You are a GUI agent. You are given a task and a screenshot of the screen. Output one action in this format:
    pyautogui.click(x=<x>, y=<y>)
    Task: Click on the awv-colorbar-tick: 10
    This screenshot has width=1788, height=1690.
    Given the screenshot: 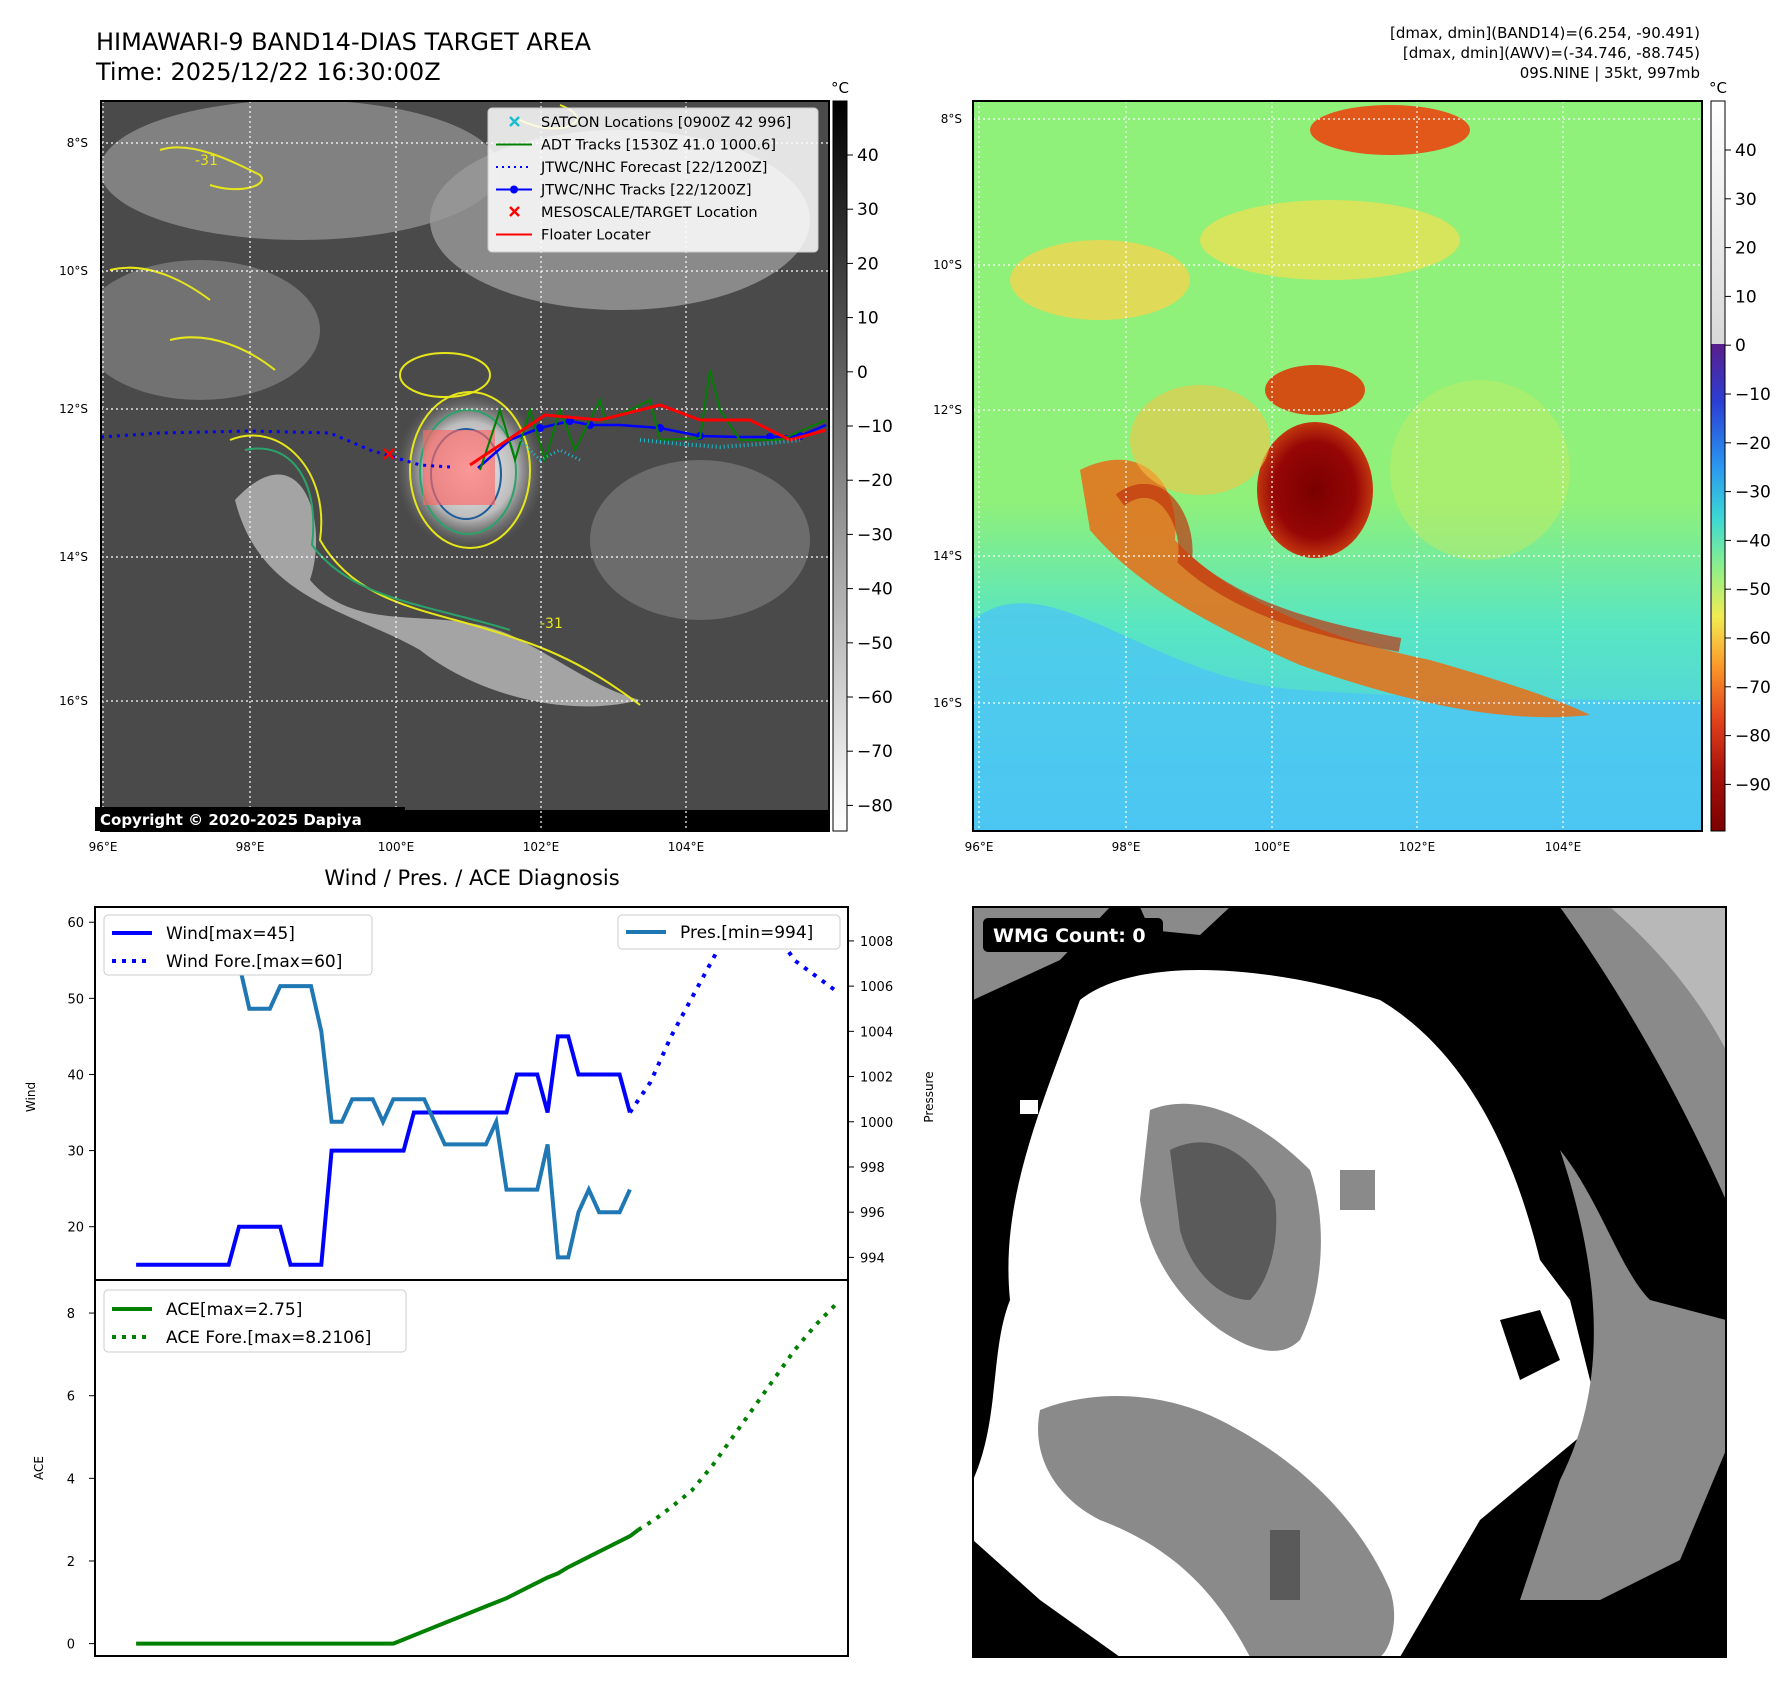 What is the action you would take?
    pyautogui.click(x=1746, y=297)
    